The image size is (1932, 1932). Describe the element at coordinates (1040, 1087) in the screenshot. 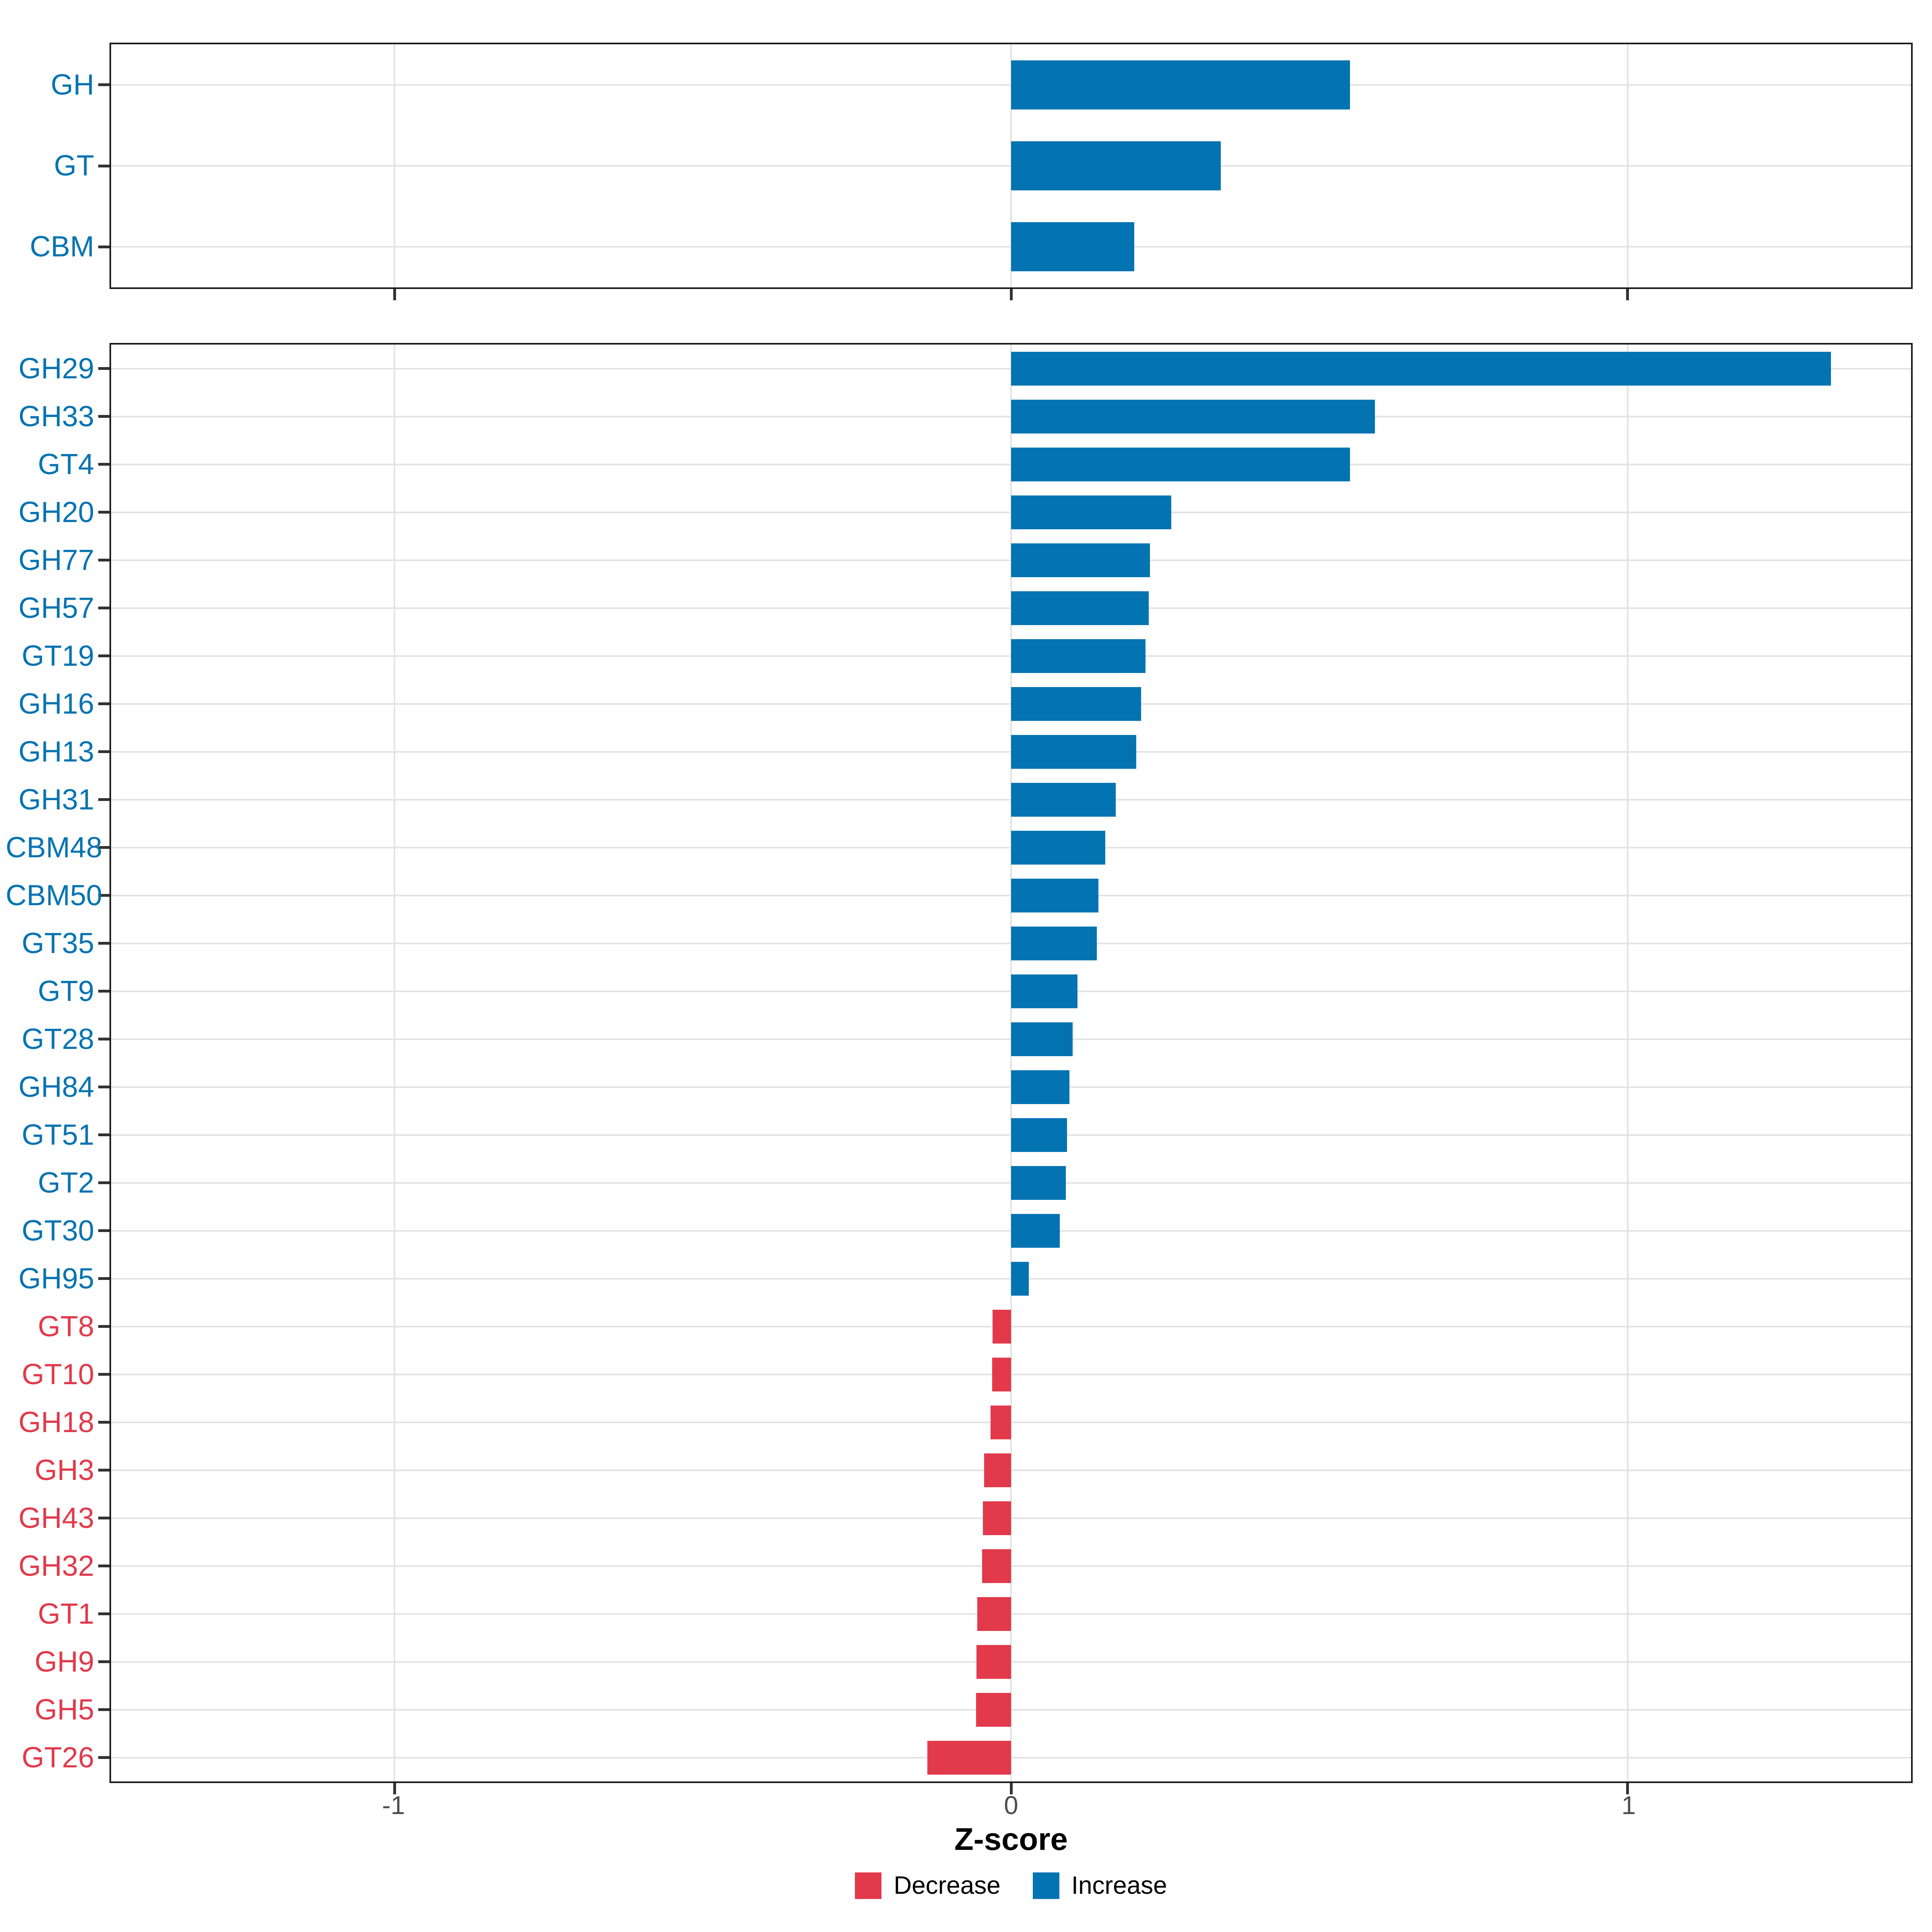

I see `bar-gh84` at that location.